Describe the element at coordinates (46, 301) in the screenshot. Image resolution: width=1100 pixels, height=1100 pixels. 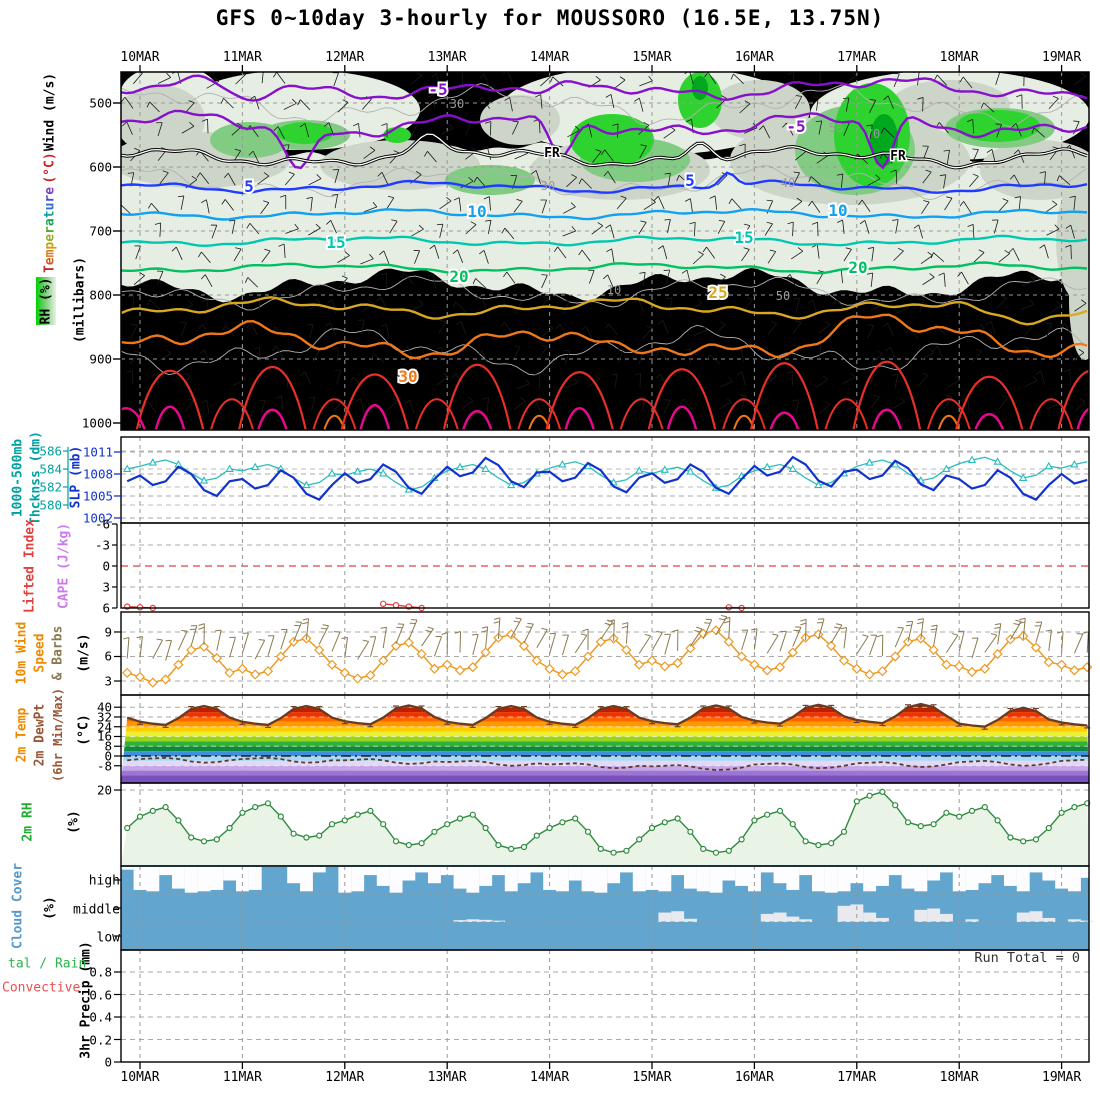
I see `rh-legend-swatch: RH (%)` at that location.